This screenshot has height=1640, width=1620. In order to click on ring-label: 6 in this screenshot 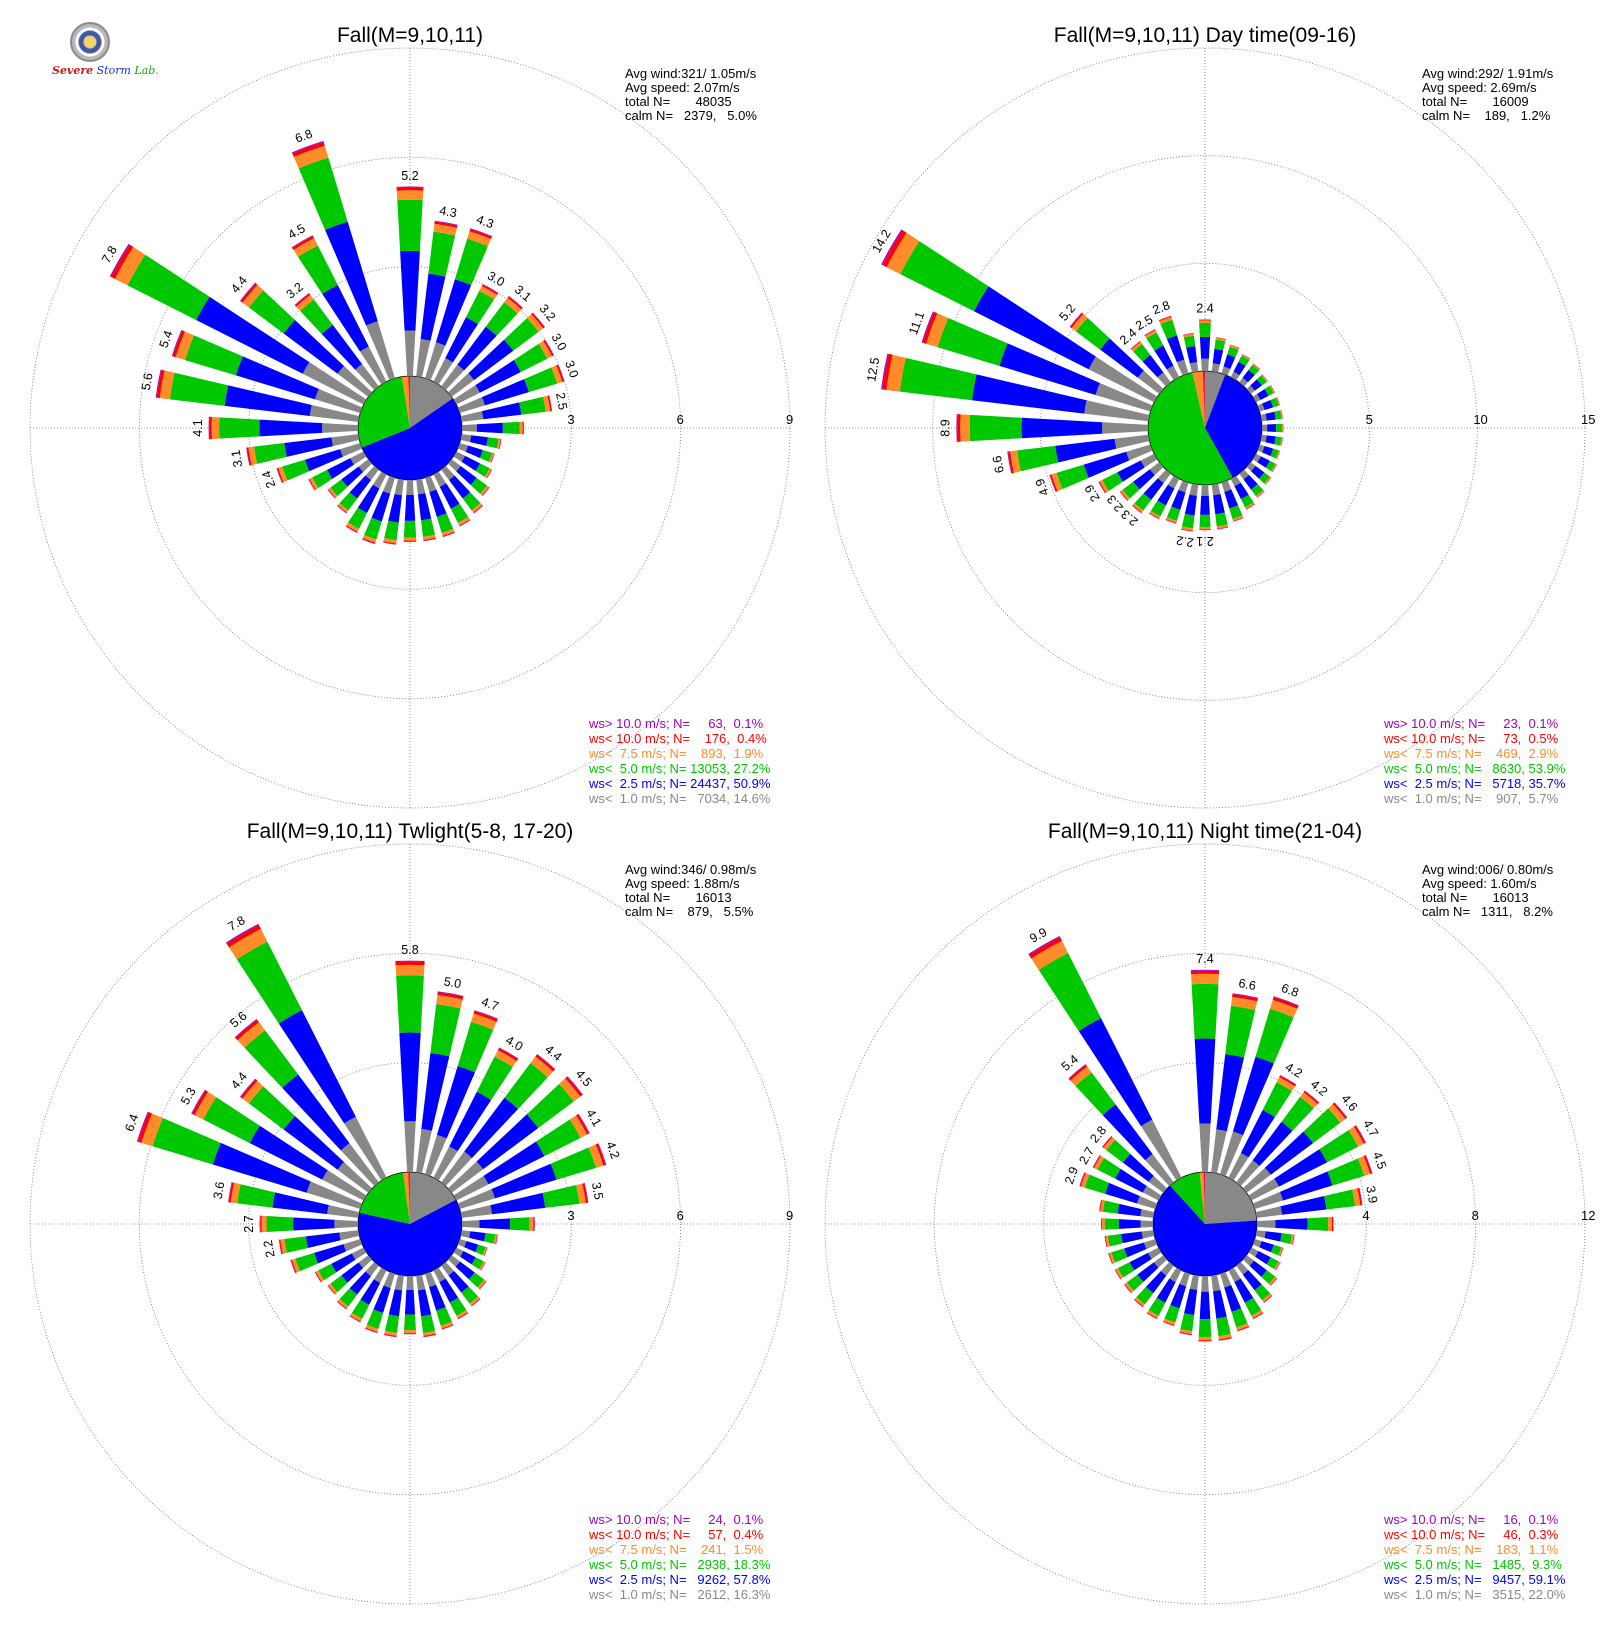, I will do `click(680, 1215)`.